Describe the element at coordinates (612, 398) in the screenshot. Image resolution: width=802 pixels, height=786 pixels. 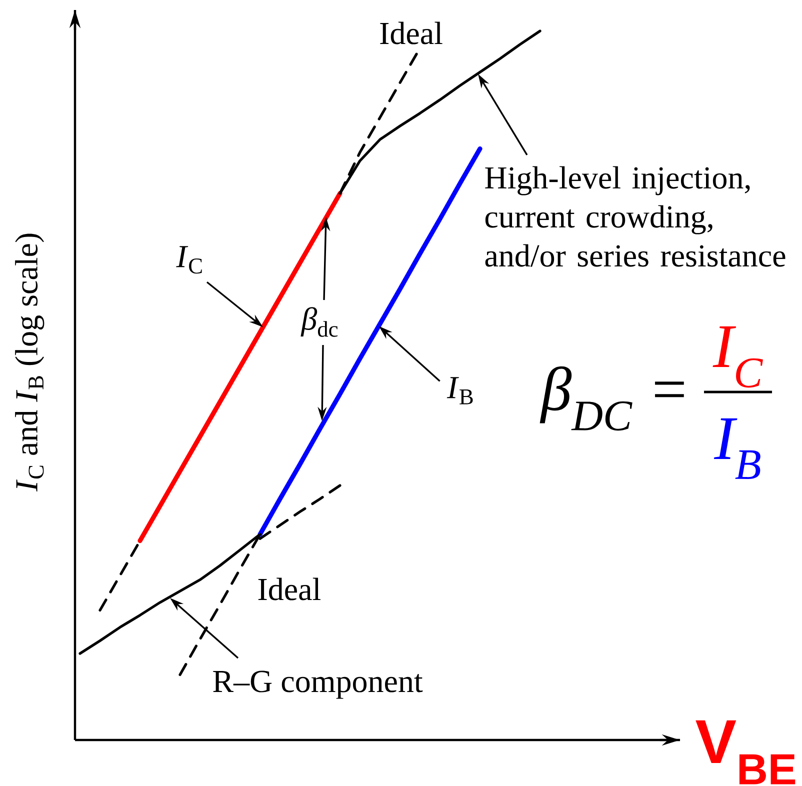
I see `annotation: β$_{DC}$ =` at that location.